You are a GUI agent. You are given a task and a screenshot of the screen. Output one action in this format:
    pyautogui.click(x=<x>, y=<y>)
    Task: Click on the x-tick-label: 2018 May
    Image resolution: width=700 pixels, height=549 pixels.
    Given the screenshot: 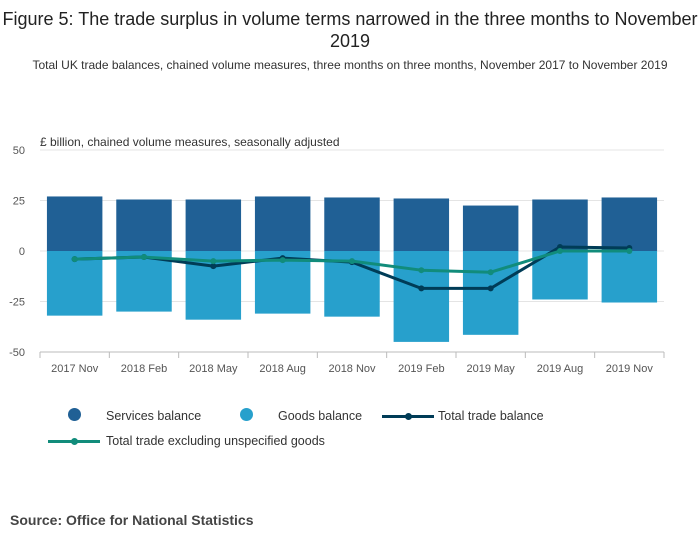 What is the action you would take?
    pyautogui.click(x=213, y=369)
    